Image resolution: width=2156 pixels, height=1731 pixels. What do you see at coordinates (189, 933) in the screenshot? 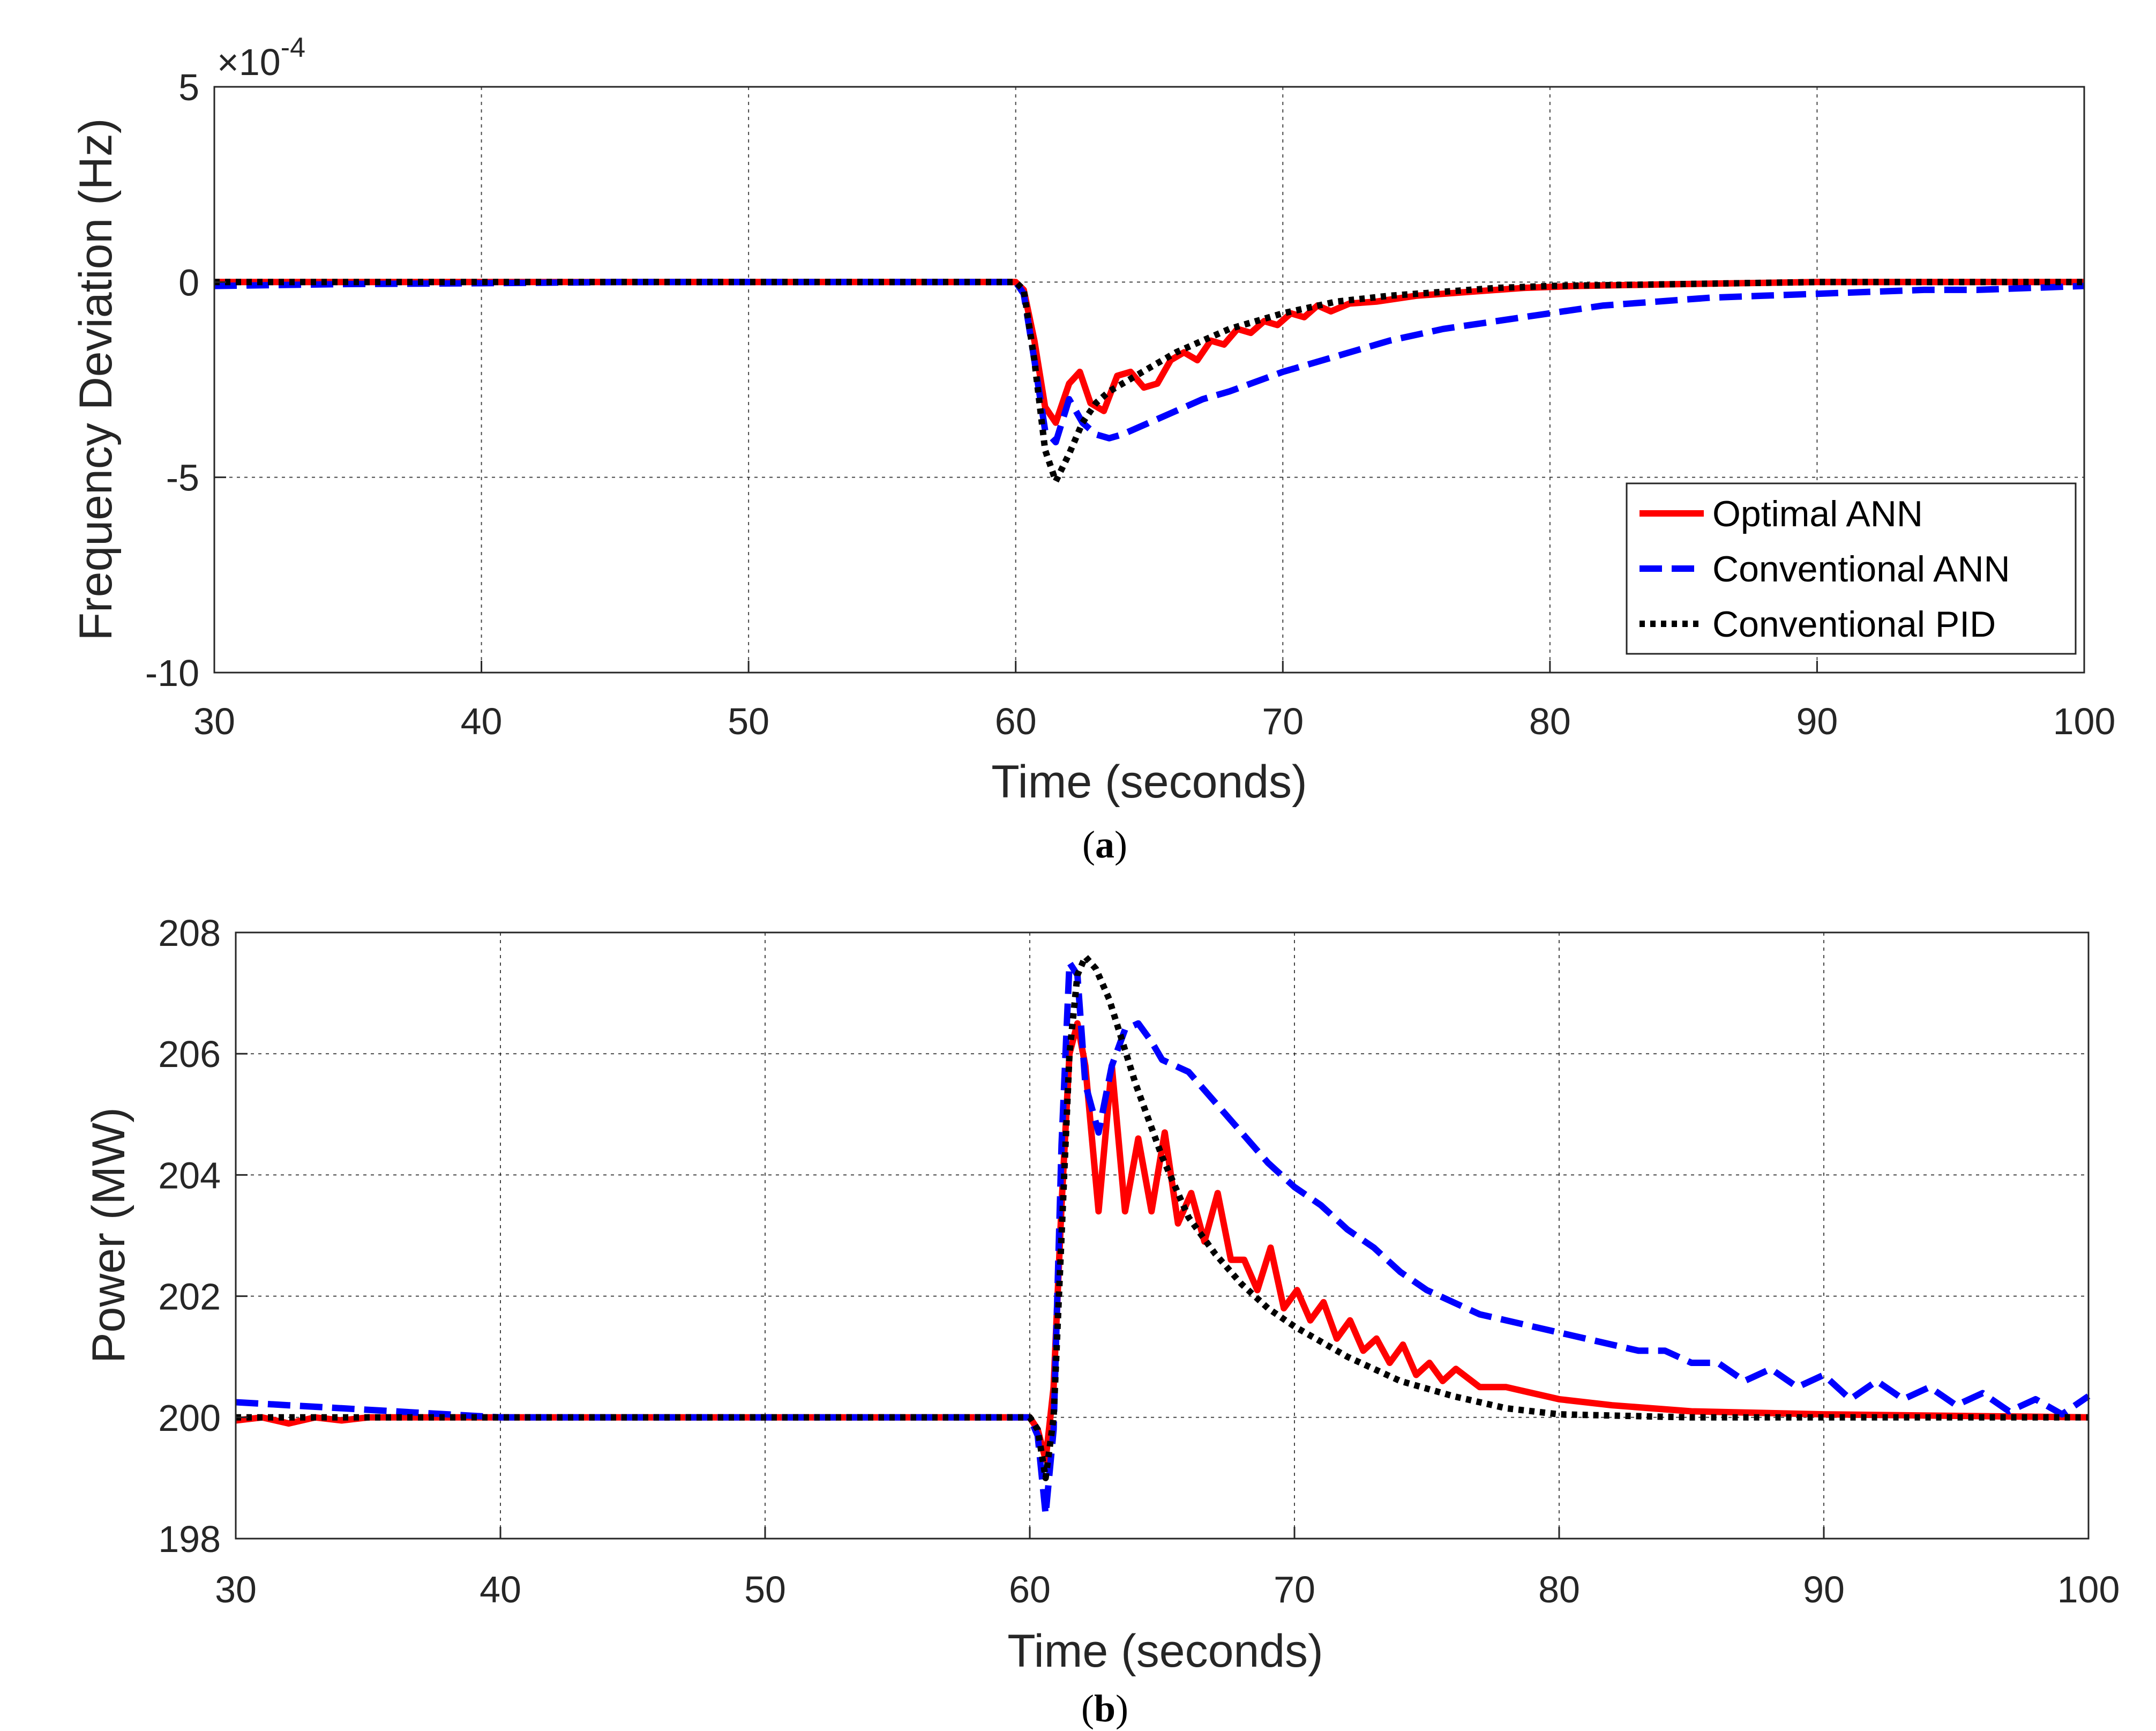
I see `y-tick-label: 208` at bounding box center [189, 933].